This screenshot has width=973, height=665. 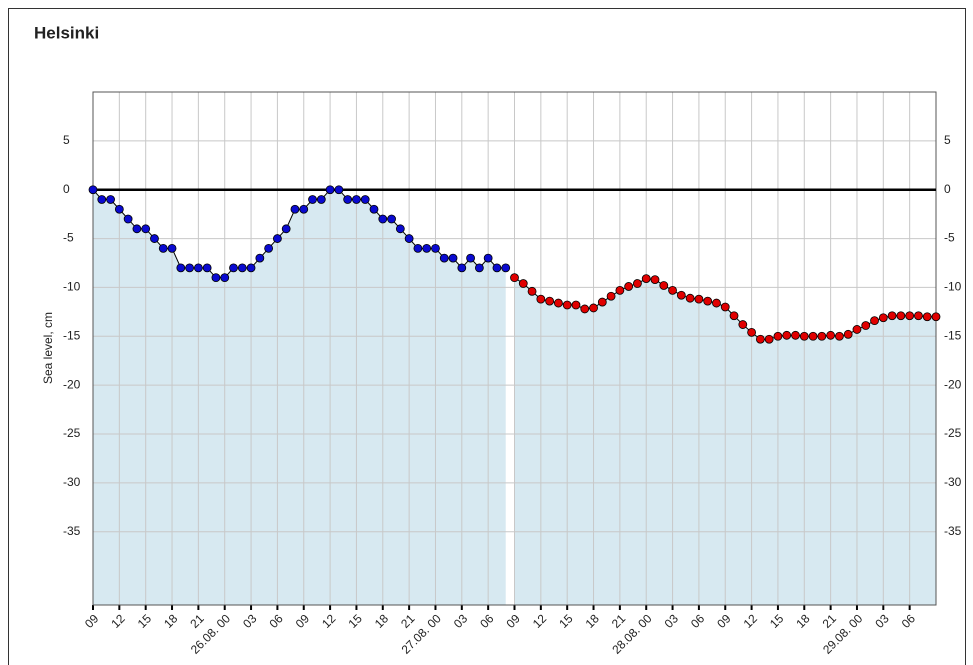 I want to click on chart-title: Helsinki, so click(x=66, y=32).